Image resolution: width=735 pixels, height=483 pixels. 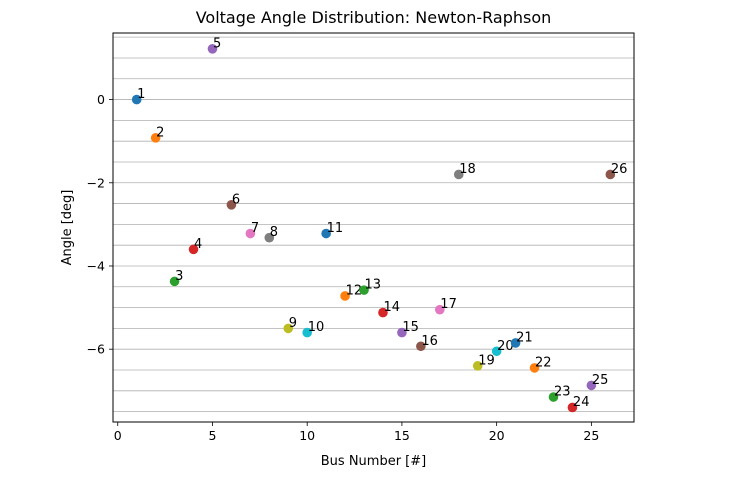 What do you see at coordinates (198, 244) in the screenshot?
I see `point-label: 4` at bounding box center [198, 244].